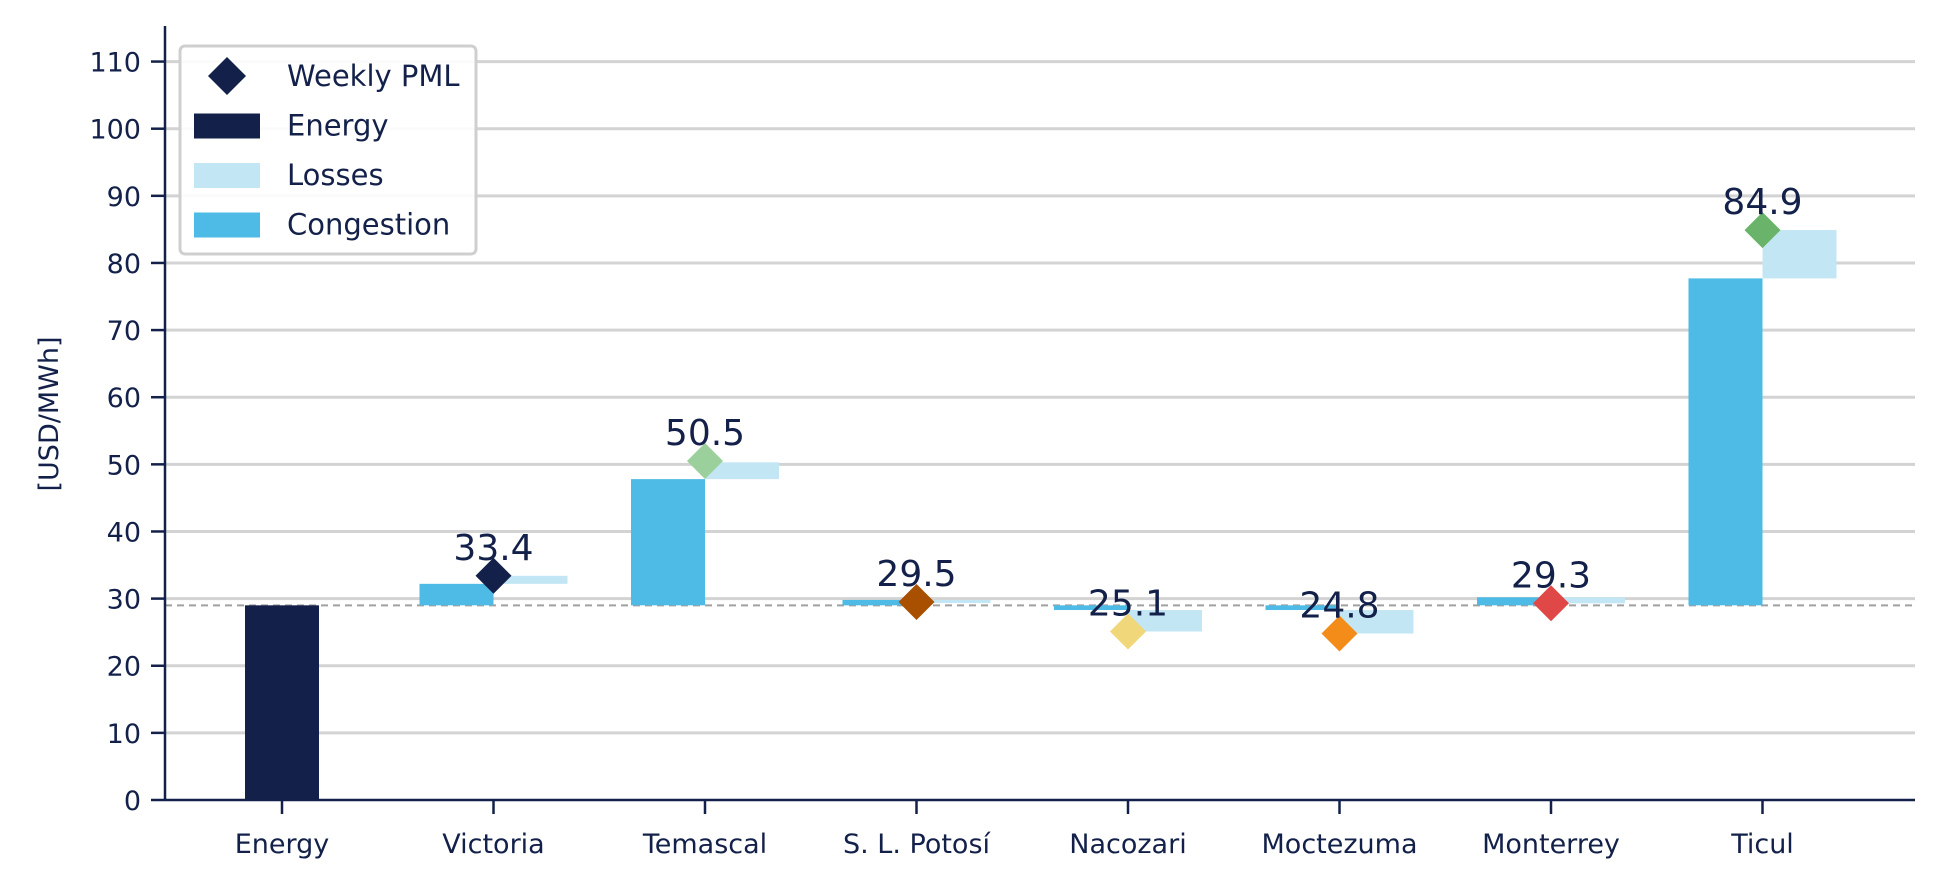  I want to click on y-tick-label: 60, so click(124, 398).